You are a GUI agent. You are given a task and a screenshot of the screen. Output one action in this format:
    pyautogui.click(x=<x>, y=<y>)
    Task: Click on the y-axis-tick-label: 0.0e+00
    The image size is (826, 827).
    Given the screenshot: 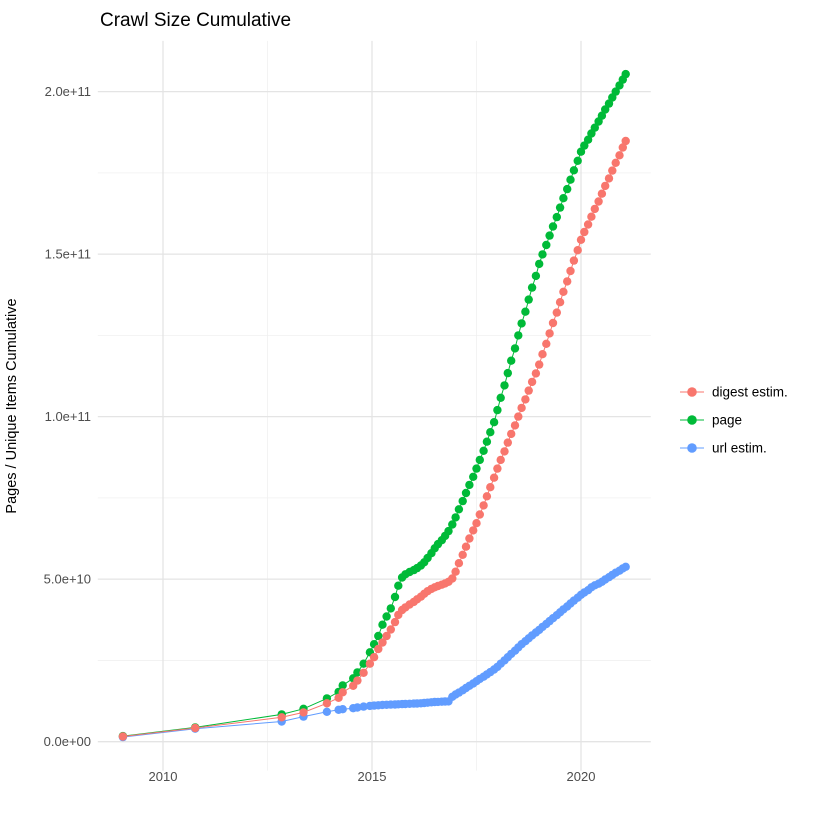 What is the action you would take?
    pyautogui.click(x=67, y=741)
    